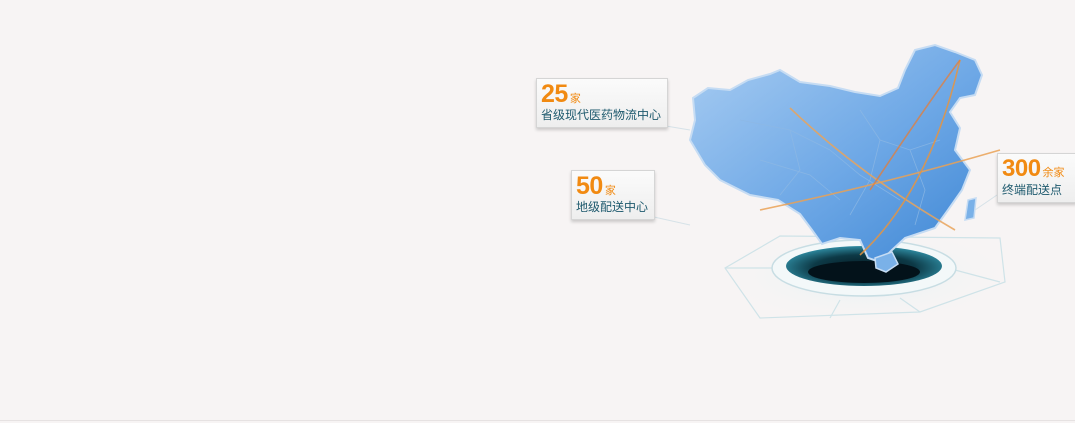 The width and height of the screenshot is (1075, 423). What do you see at coordinates (601, 115) in the screenshot?
I see `stat-label: 省级现代医药物流中心` at bounding box center [601, 115].